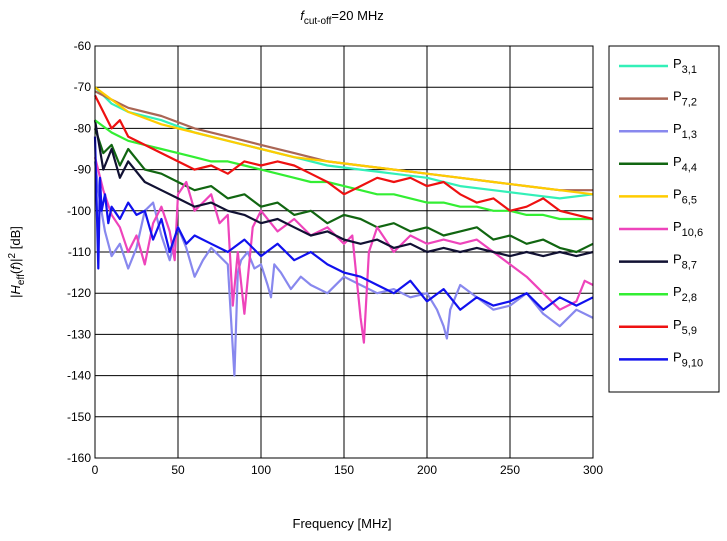 Image resolution: width=727 pixels, height=541 pixels. What do you see at coordinates (261, 470) in the screenshot?
I see `x-tick-label: 100` at bounding box center [261, 470].